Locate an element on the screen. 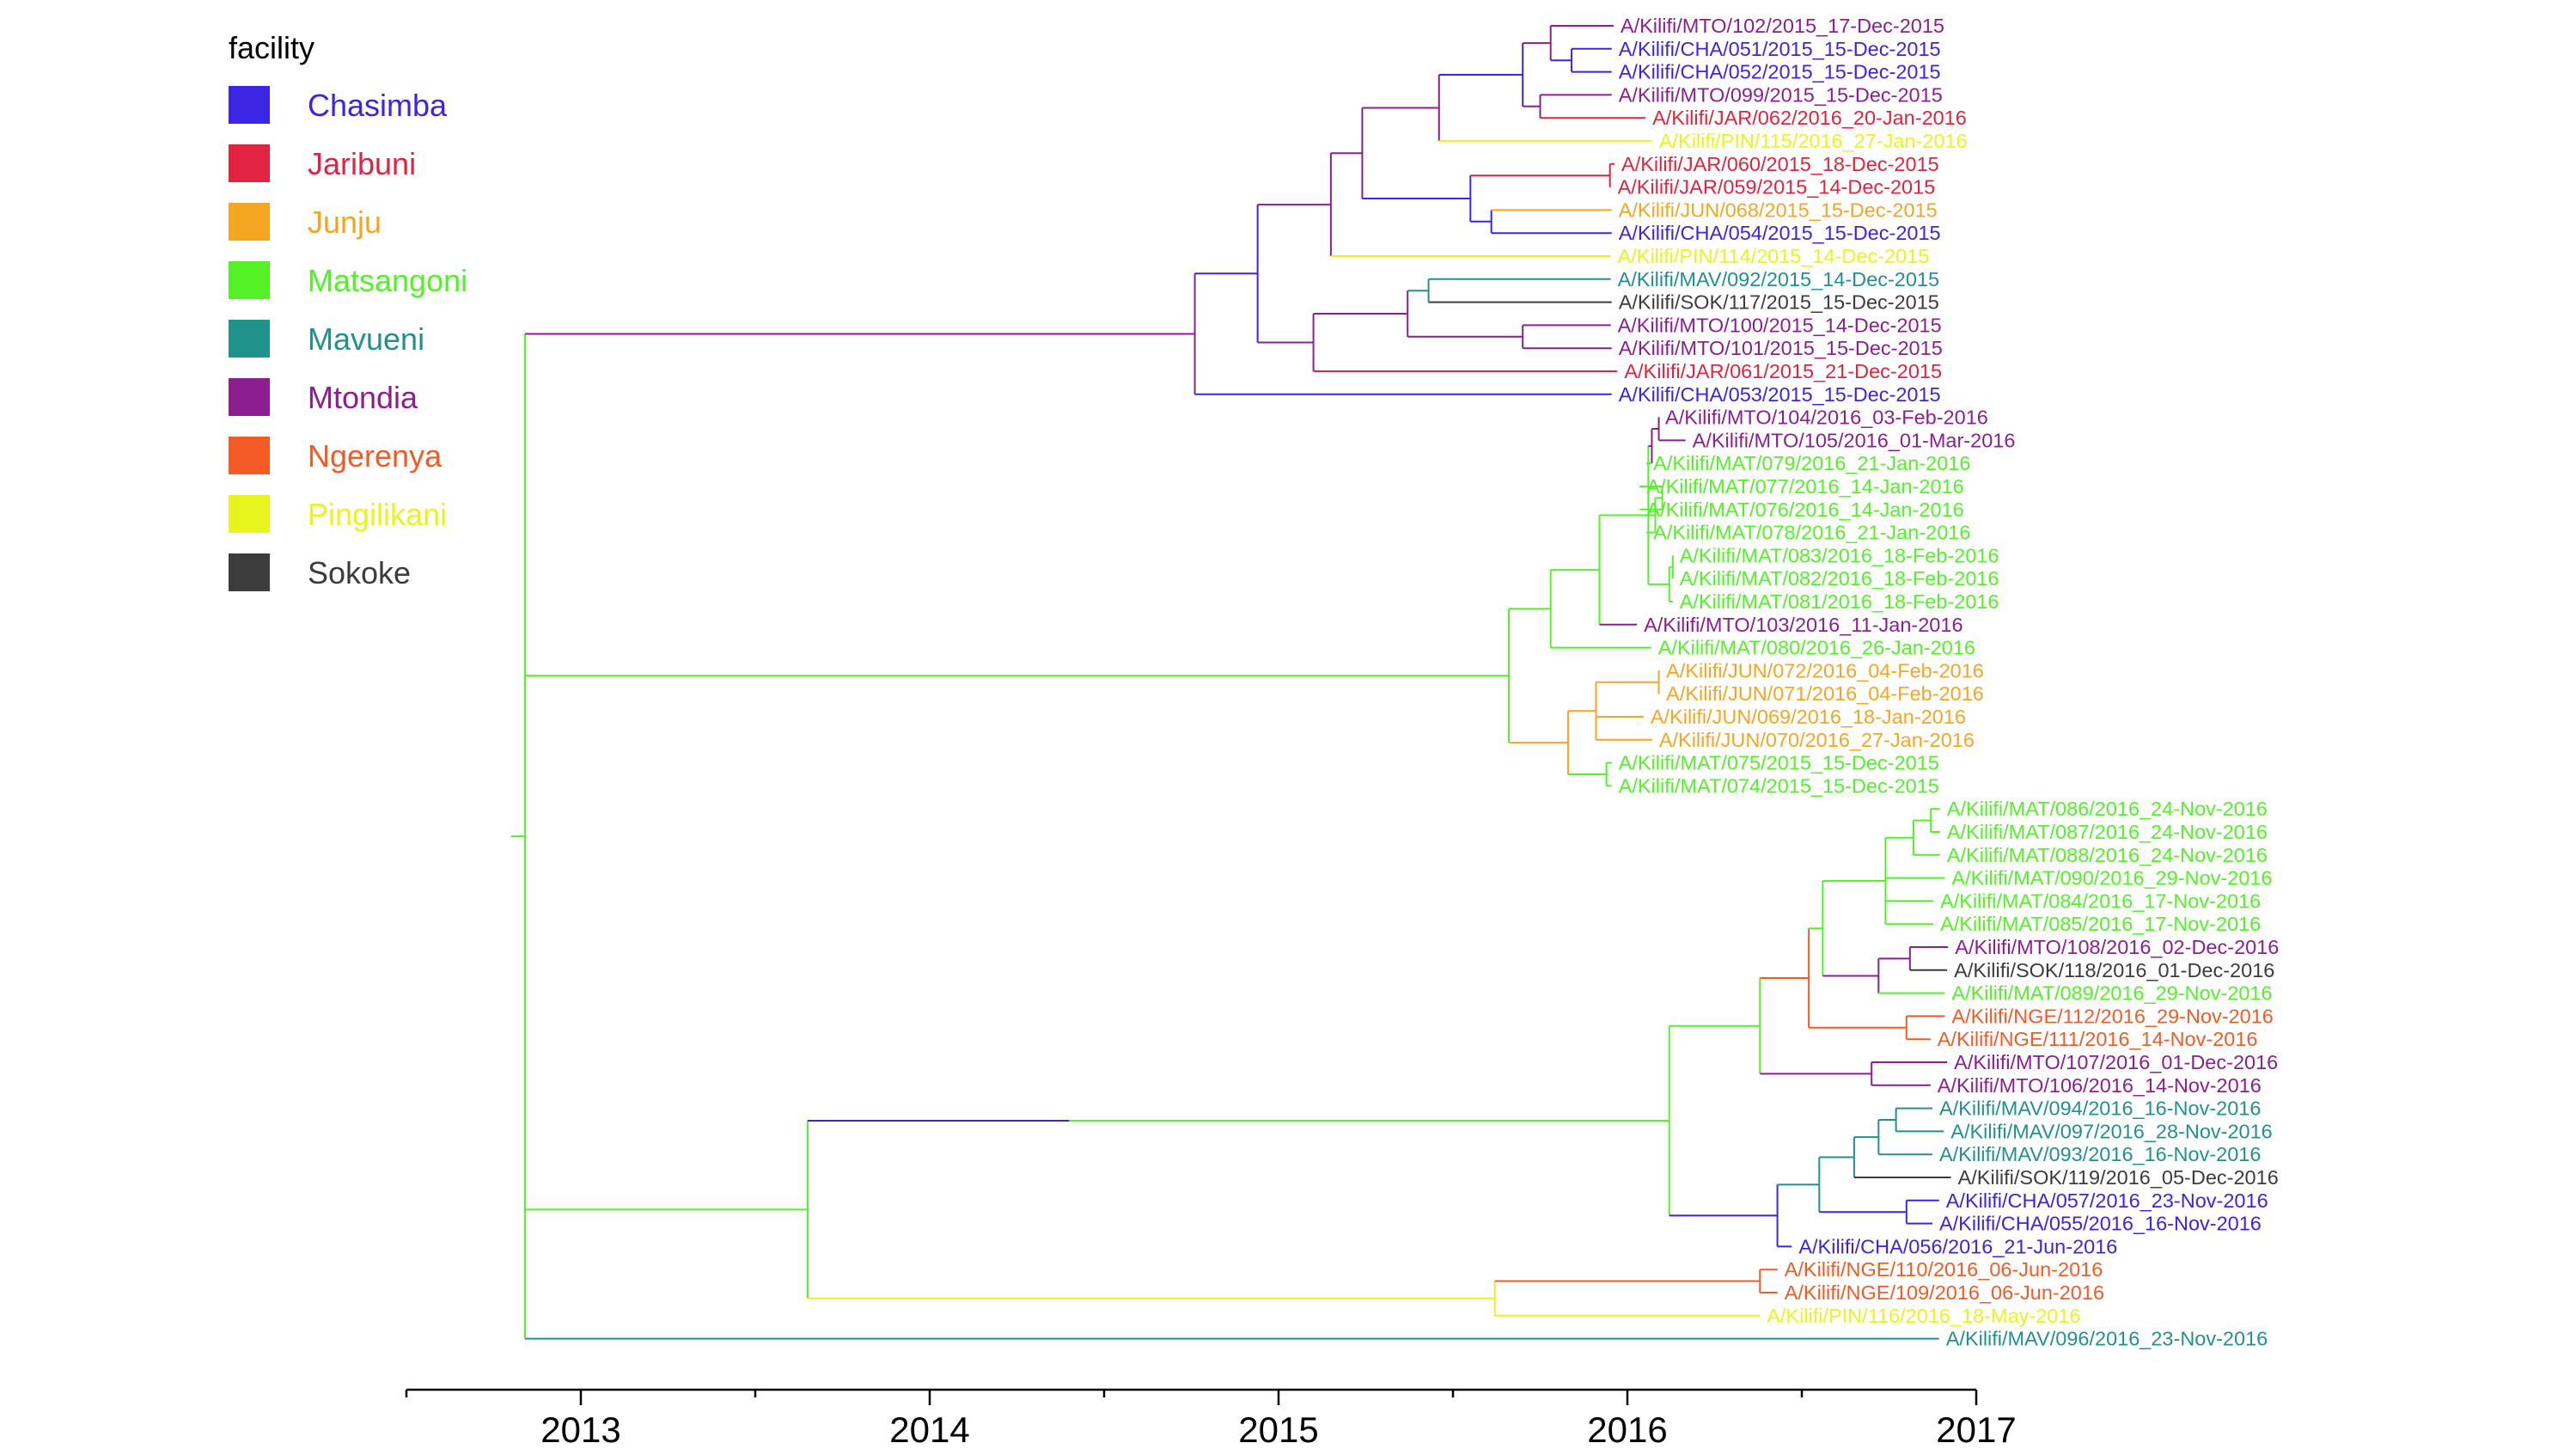 The image size is (2576, 1449). legend-label: Mtondia is located at coordinates (363, 397).